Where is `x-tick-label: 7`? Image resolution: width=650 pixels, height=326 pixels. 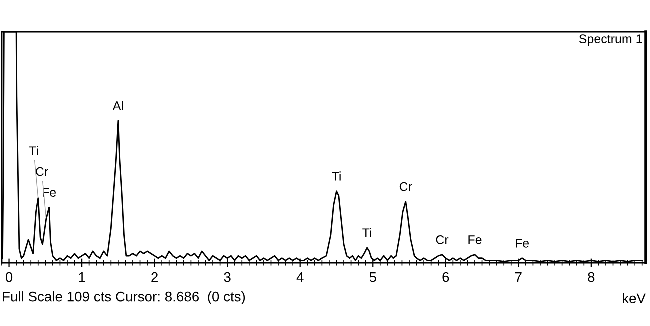 x-tick-label: 7 is located at coordinates (519, 277).